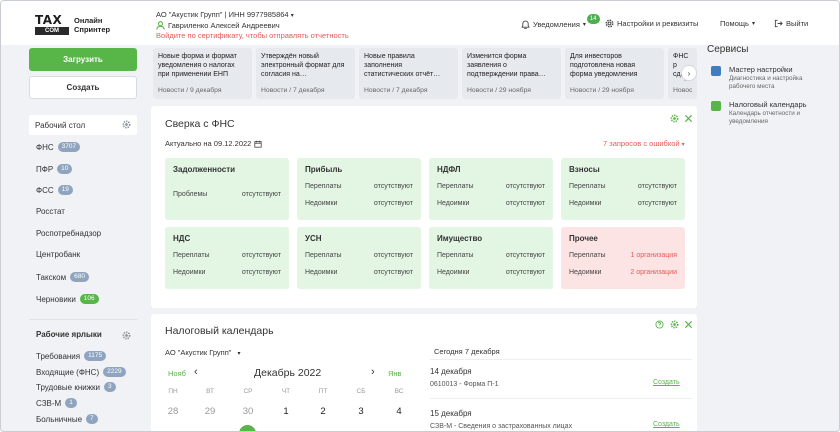 The image size is (840, 432). What do you see at coordinates (464, 384) in the screenshot?
I see `event-name: 0610013 - Форма П-1` at bounding box center [464, 384].